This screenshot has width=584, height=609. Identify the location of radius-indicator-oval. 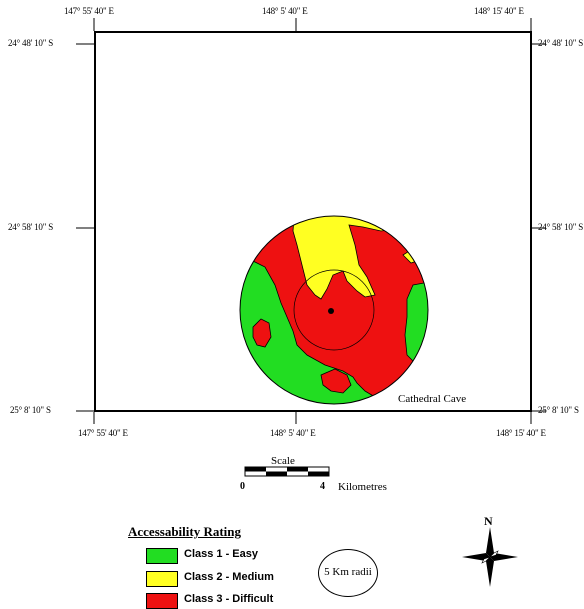
(348, 573).